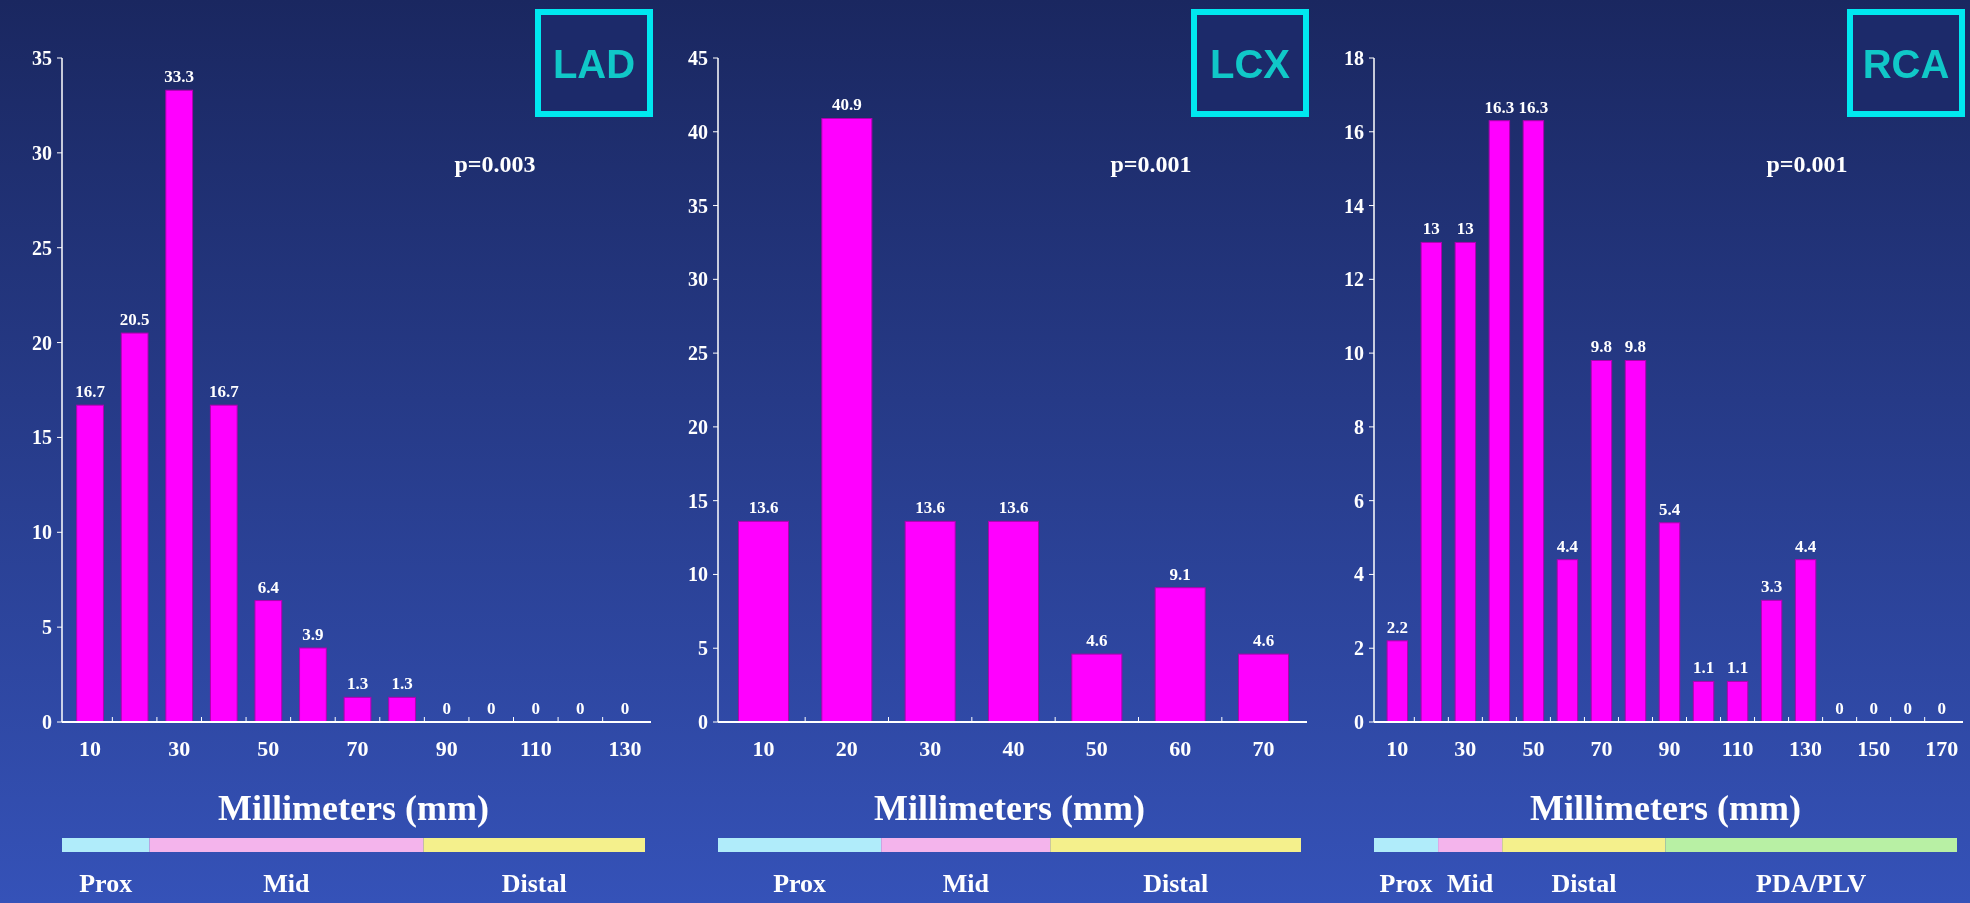 The width and height of the screenshot is (1970, 903). What do you see at coordinates (1669, 509) in the screenshot?
I see `data-label: 5.4` at bounding box center [1669, 509].